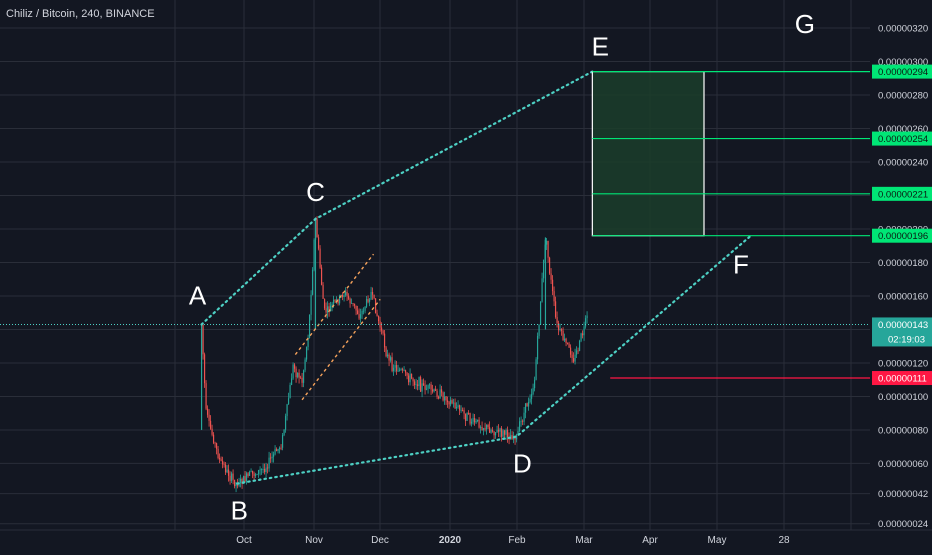  What do you see at coordinates (903, 296) in the screenshot?
I see `y-tick-label: 0.00000160` at bounding box center [903, 296].